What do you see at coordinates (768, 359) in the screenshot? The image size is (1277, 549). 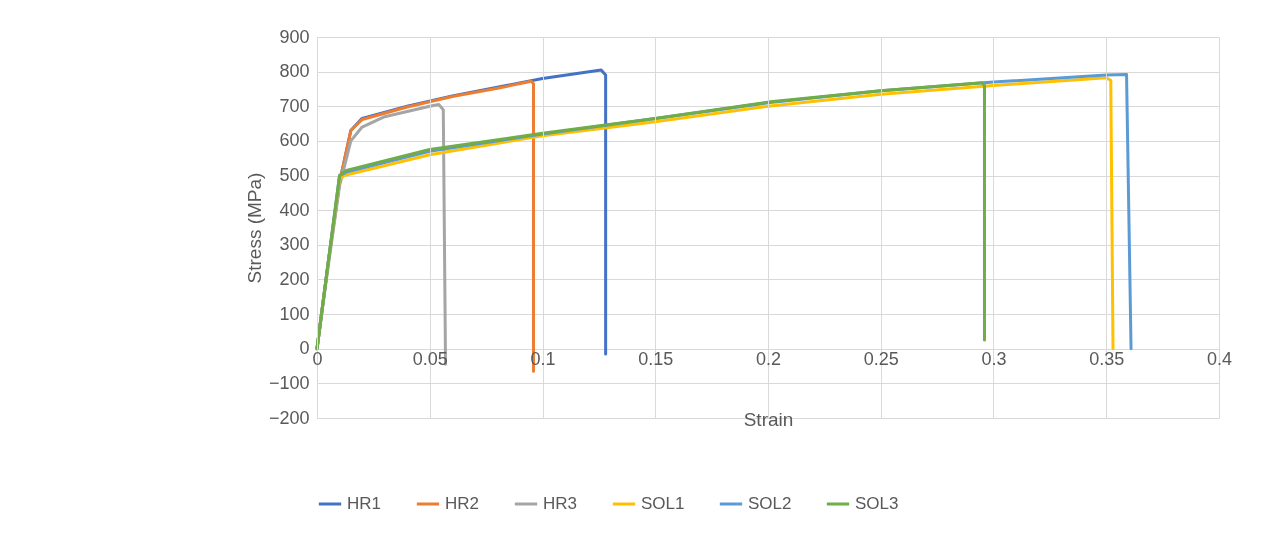 I see `x-tick-label: 0.2` at bounding box center [768, 359].